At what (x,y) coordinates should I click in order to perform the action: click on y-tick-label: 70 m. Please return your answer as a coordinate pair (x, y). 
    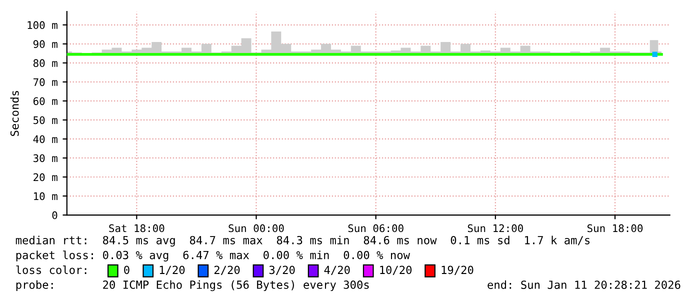
    Looking at the image, I should click on (46, 82).